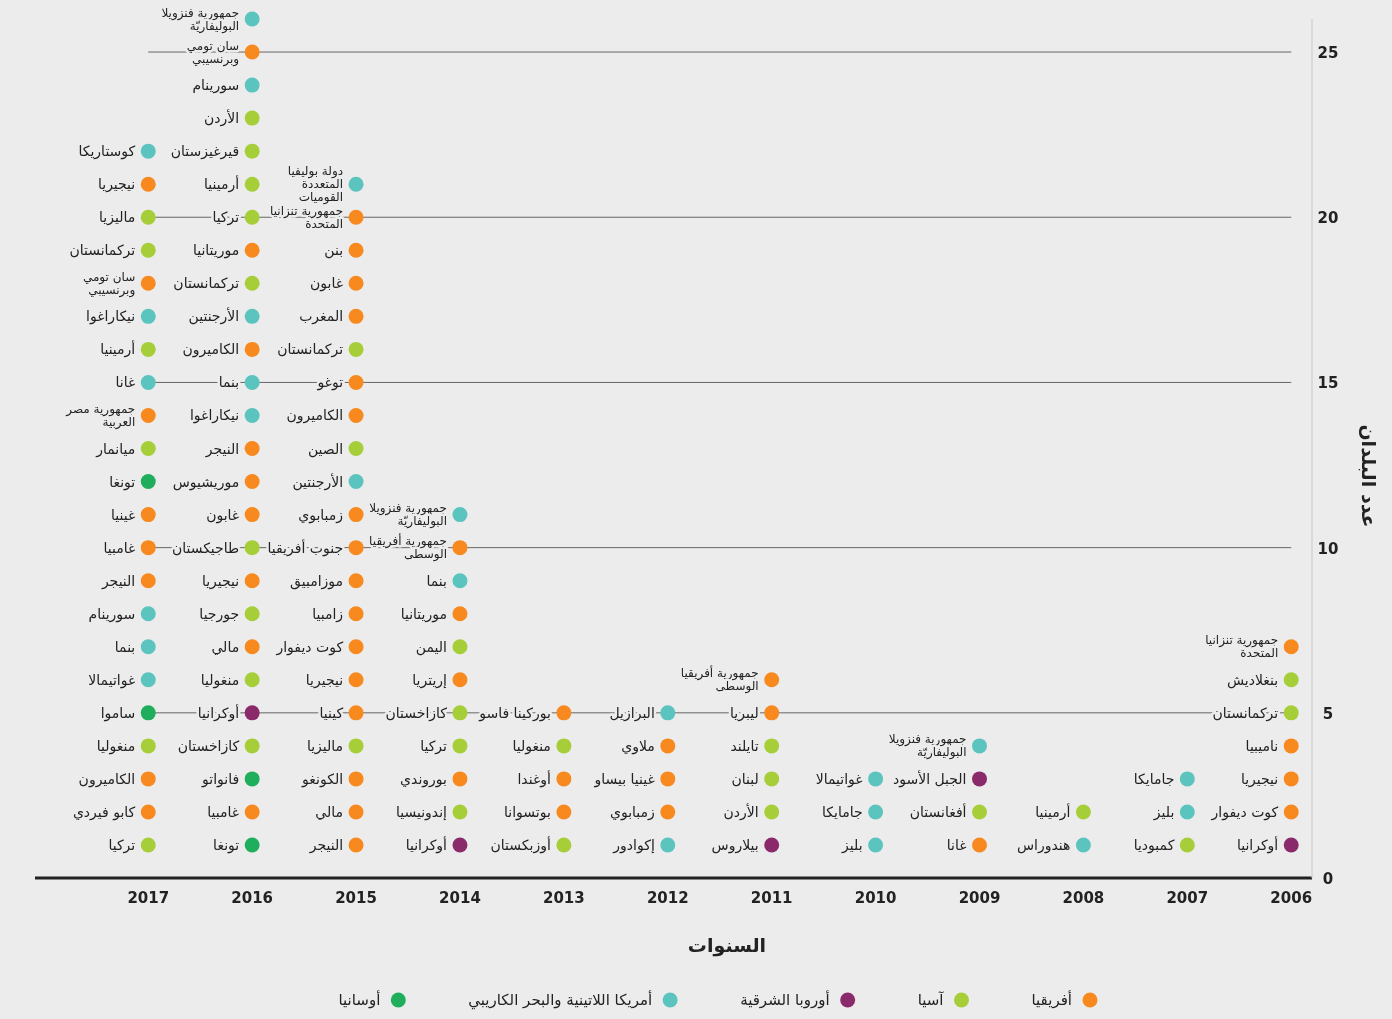 This screenshot has height=1019, width=1392. I want to click on x-tick-label: 2015, so click(356, 898).